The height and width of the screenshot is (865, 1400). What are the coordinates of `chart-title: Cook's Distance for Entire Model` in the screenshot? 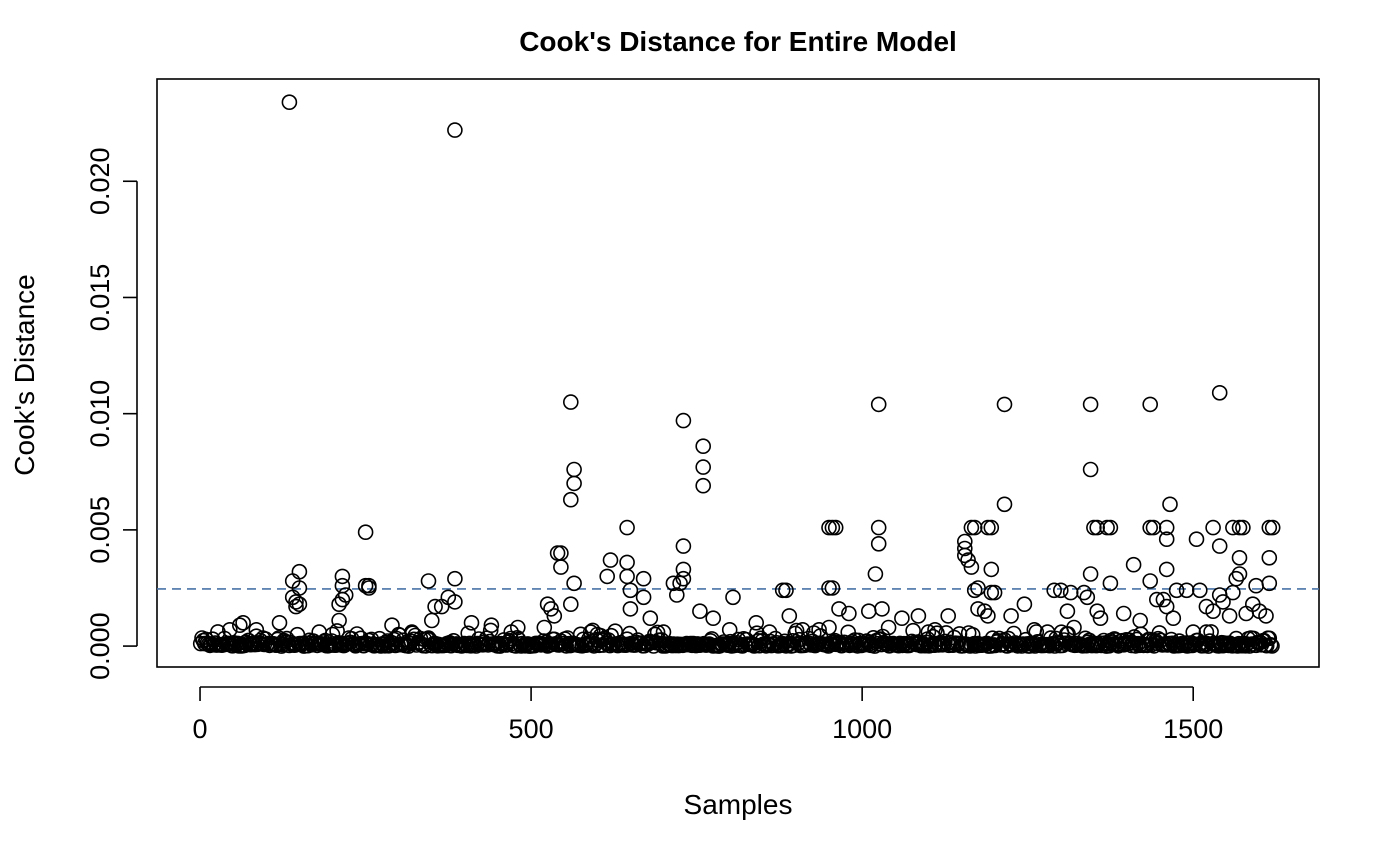 It's located at (738, 41).